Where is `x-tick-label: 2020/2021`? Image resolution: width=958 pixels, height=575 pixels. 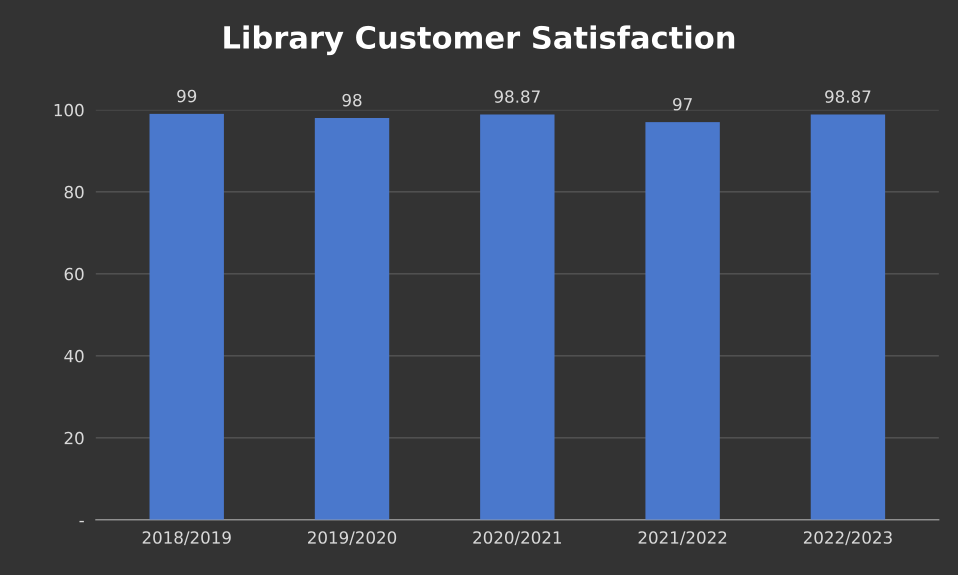
x-tick-label: 2020/2021 is located at coordinates (517, 538).